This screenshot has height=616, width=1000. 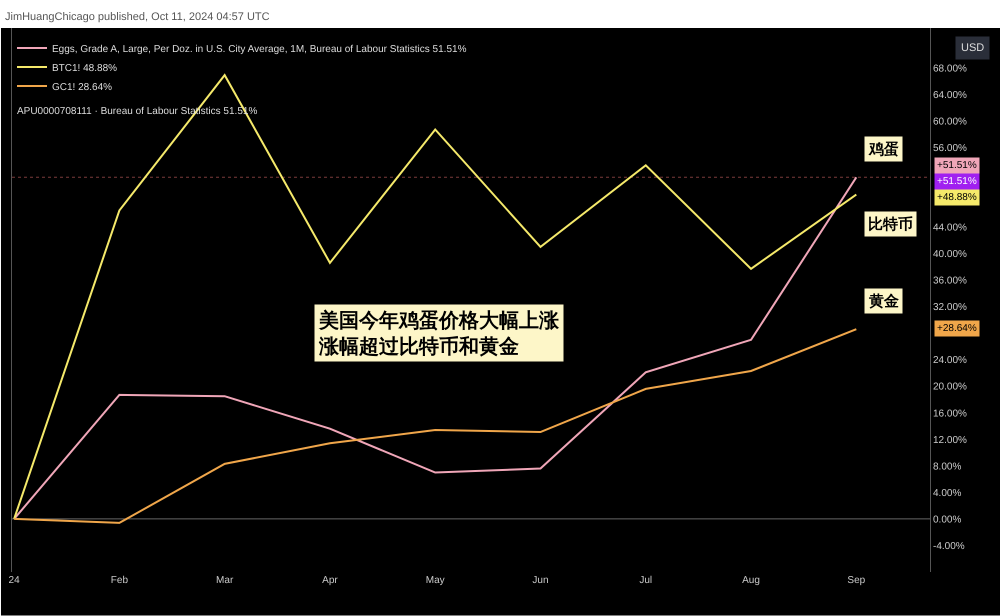 I want to click on annotation: 比特币, so click(x=890, y=224).